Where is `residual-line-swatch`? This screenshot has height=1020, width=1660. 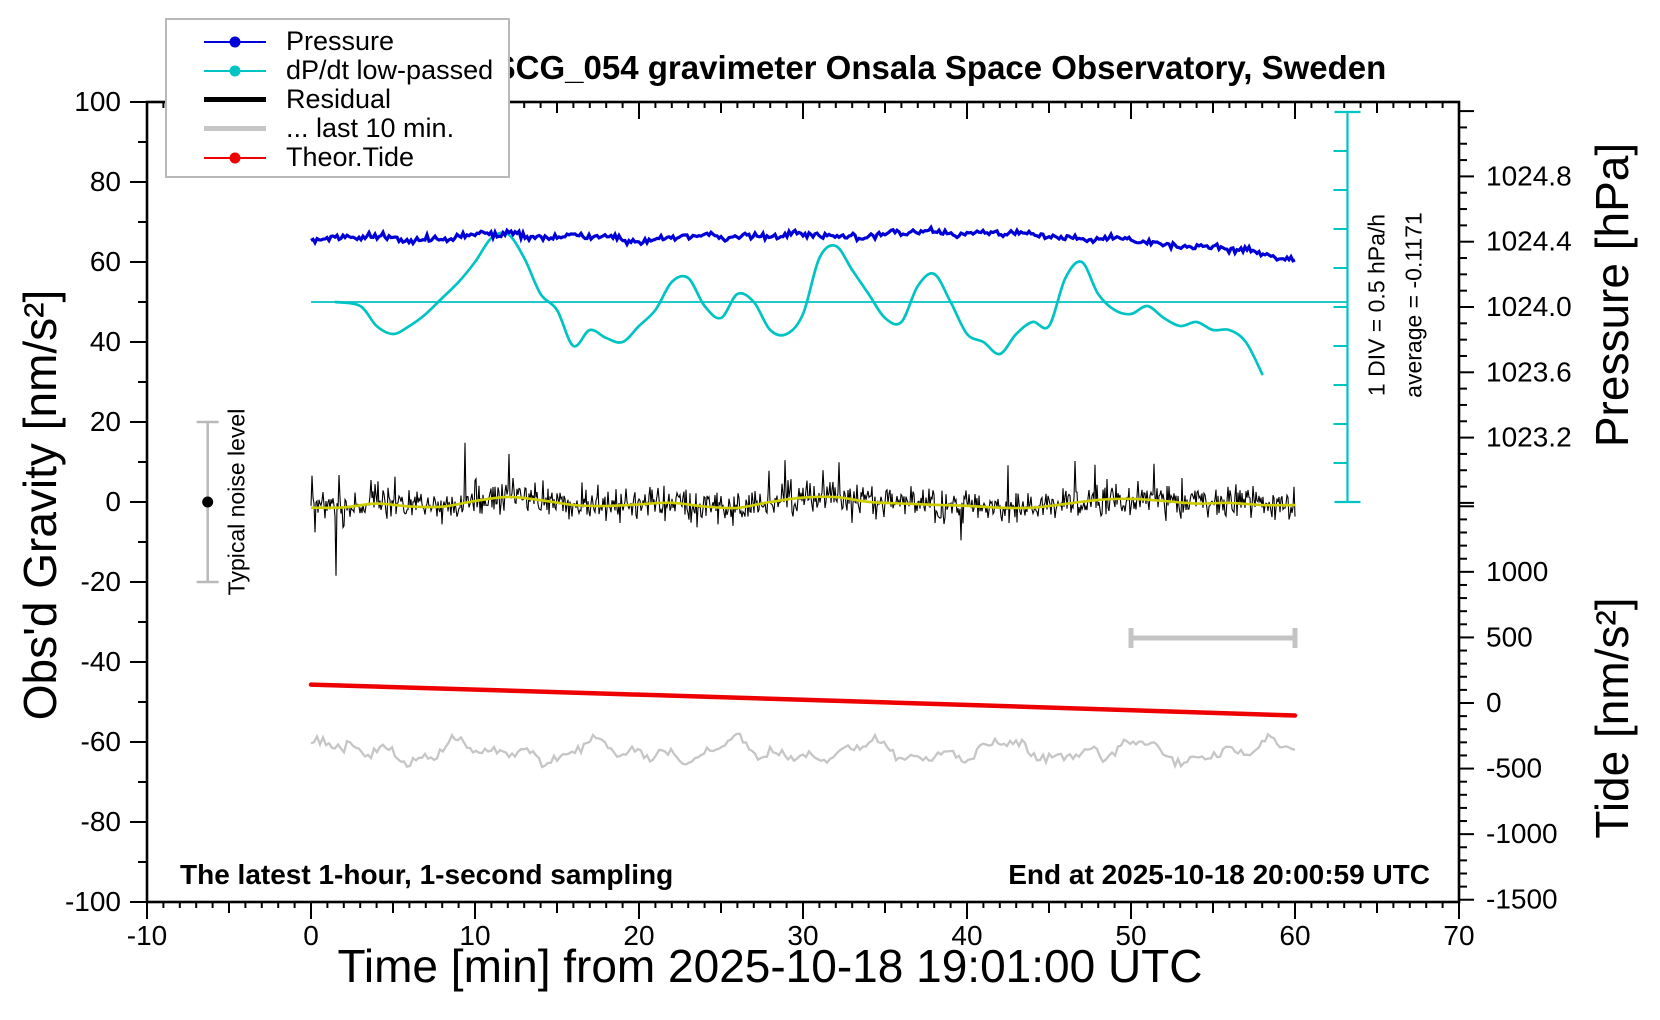 residual-line-swatch is located at coordinates (235, 99).